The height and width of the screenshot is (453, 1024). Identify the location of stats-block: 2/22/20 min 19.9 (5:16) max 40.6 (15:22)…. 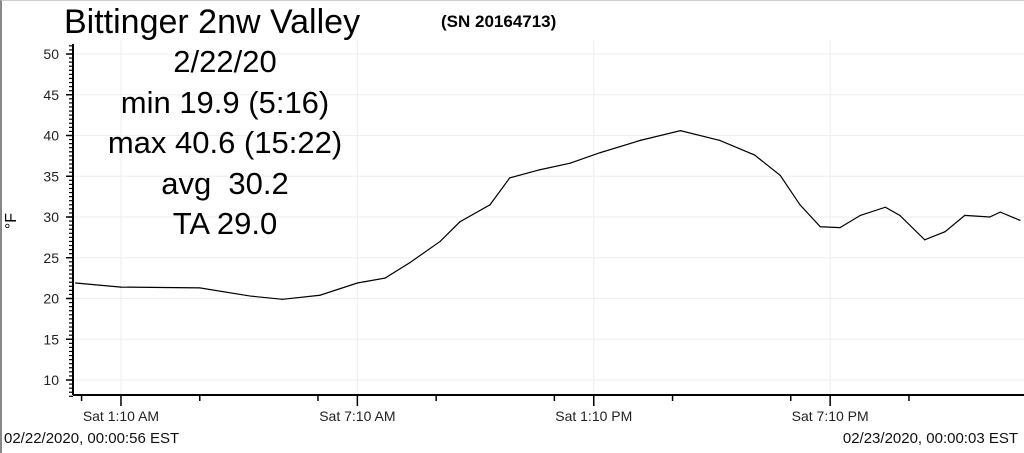
(225, 143).